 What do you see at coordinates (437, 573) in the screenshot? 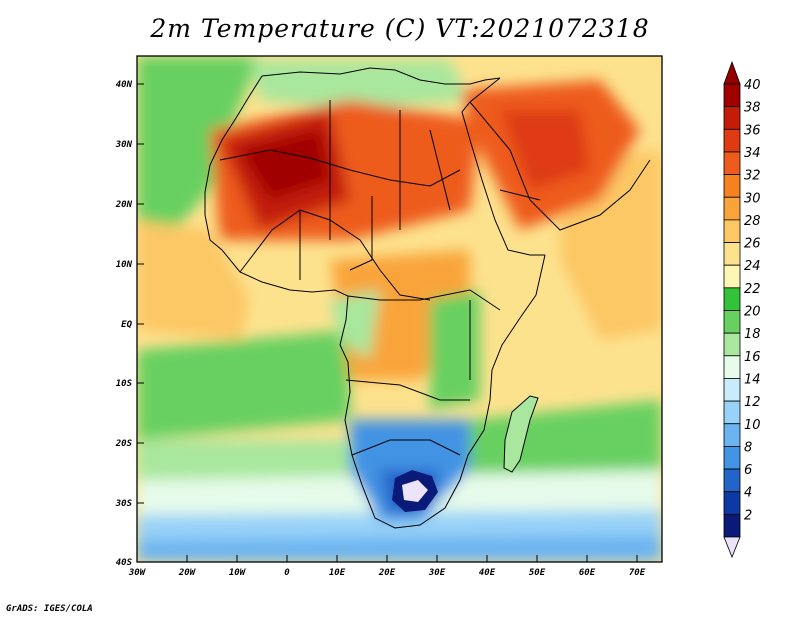
I see `lon-tick-label: 30E` at bounding box center [437, 573].